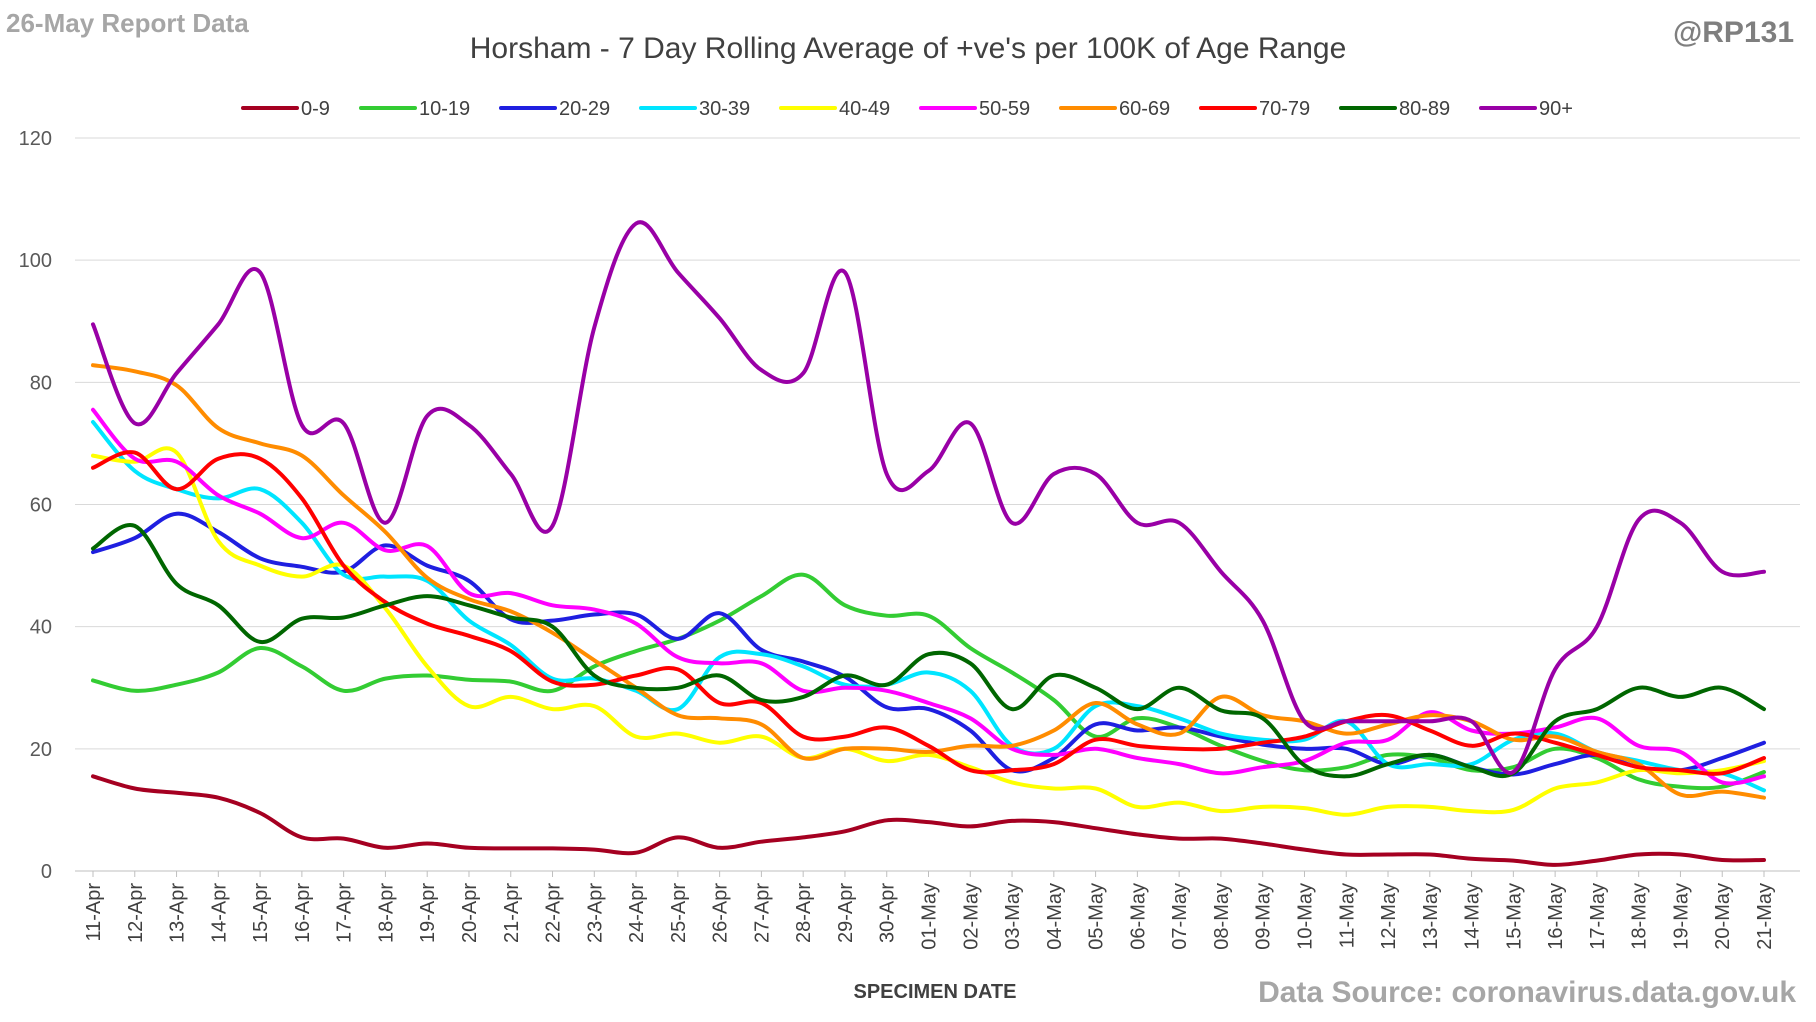  What do you see at coordinates (1514, 916) in the screenshot?
I see `x-tick-label: 15-May` at bounding box center [1514, 916].